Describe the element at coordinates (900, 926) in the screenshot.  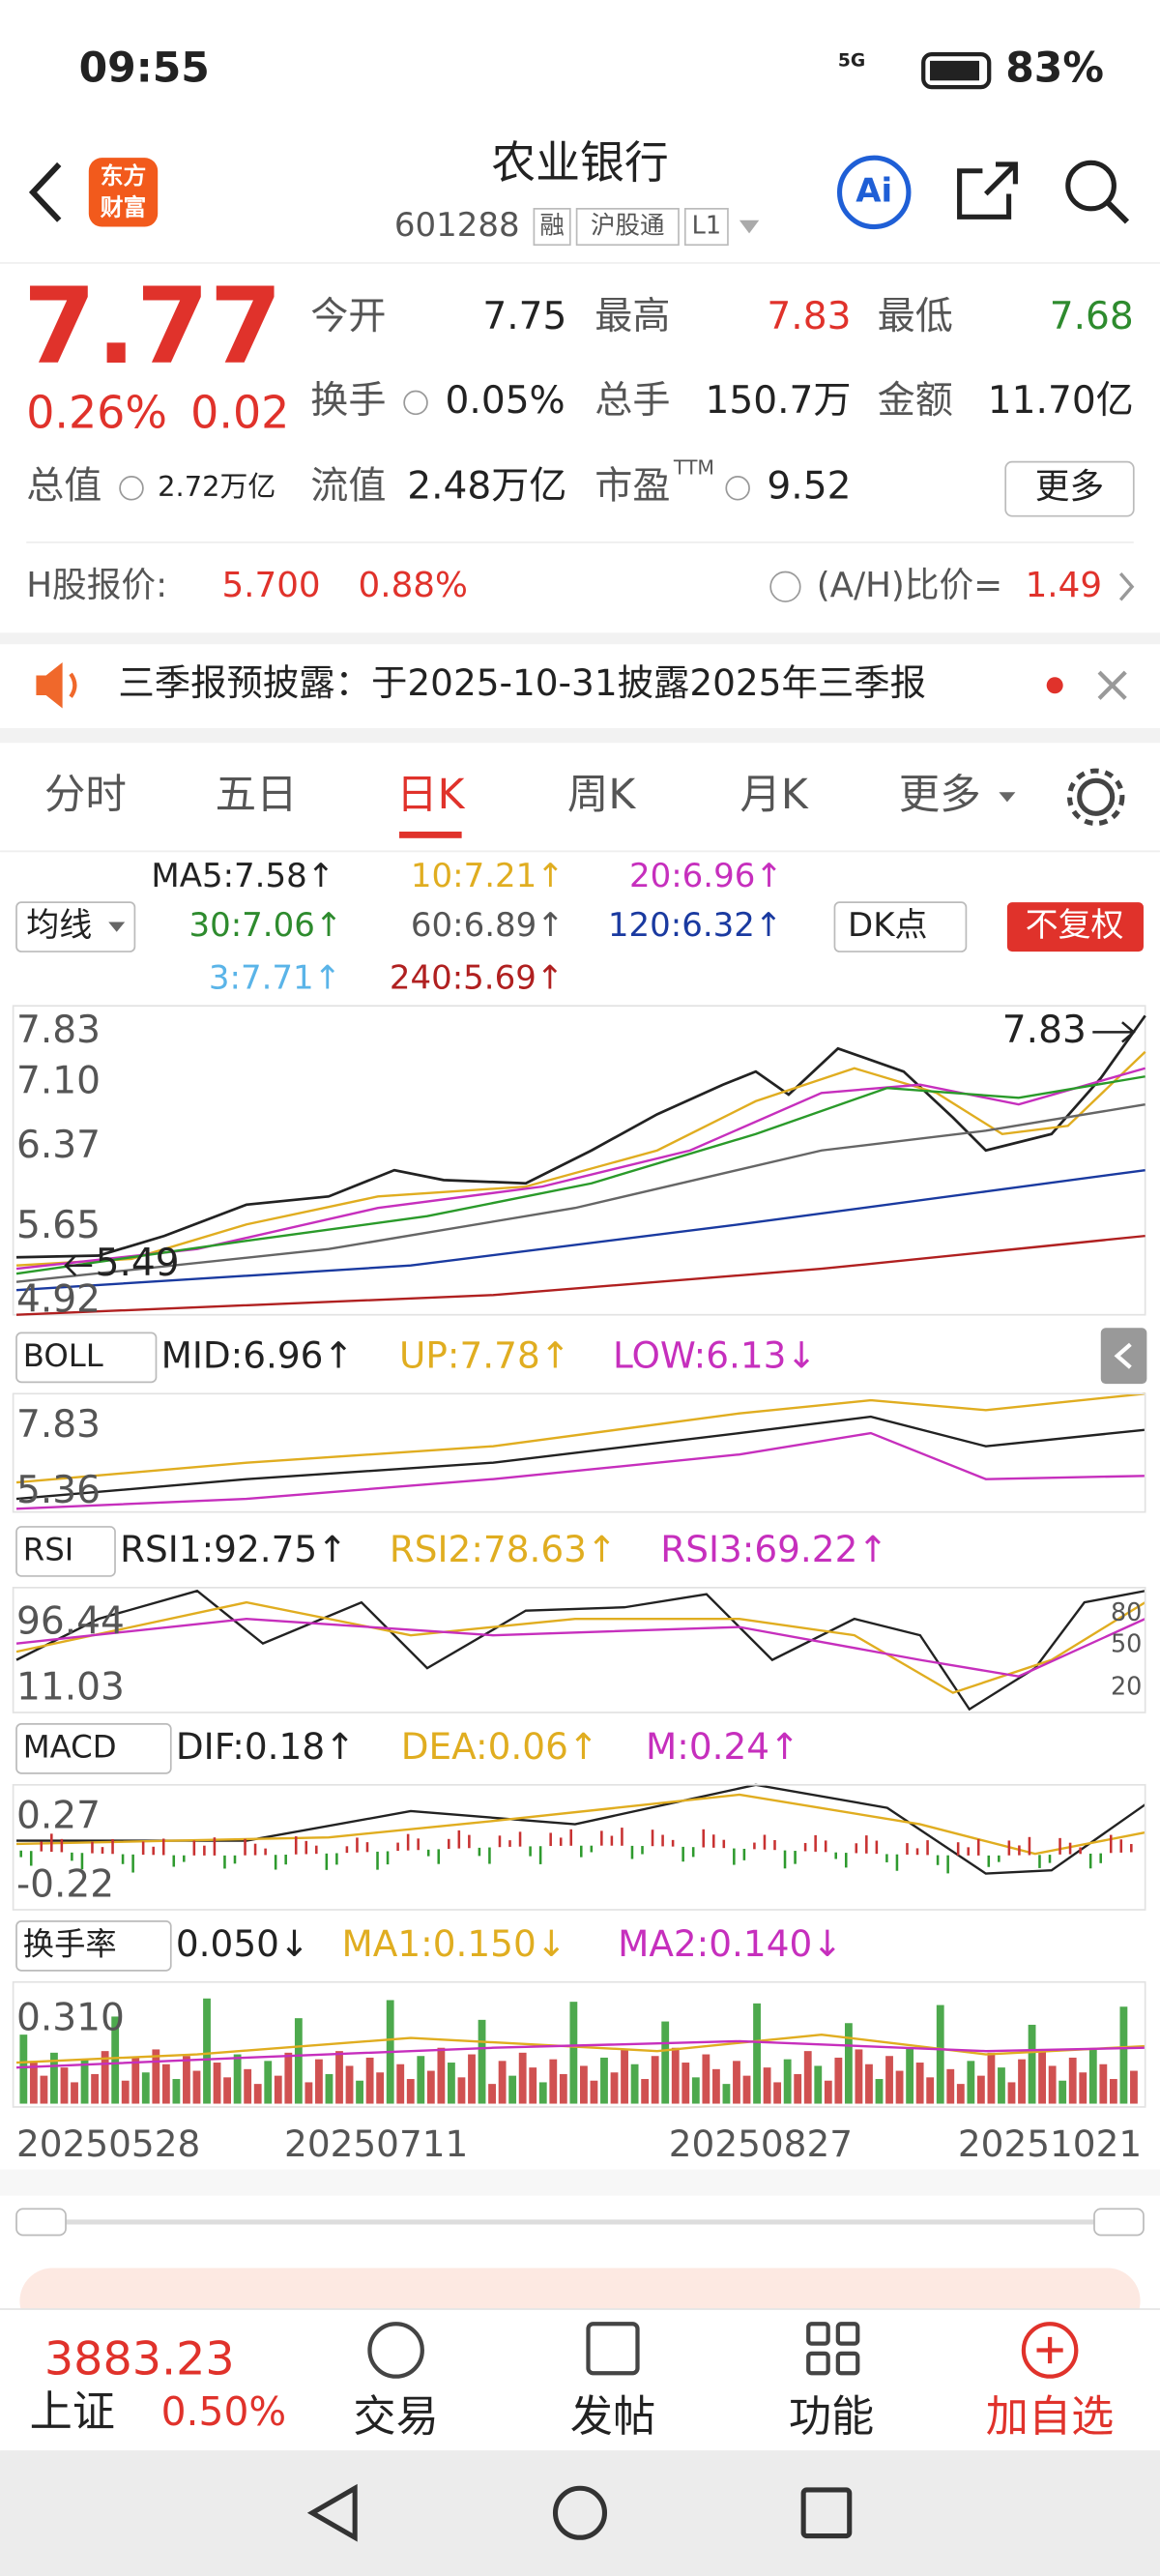
I see `dk-button` at that location.